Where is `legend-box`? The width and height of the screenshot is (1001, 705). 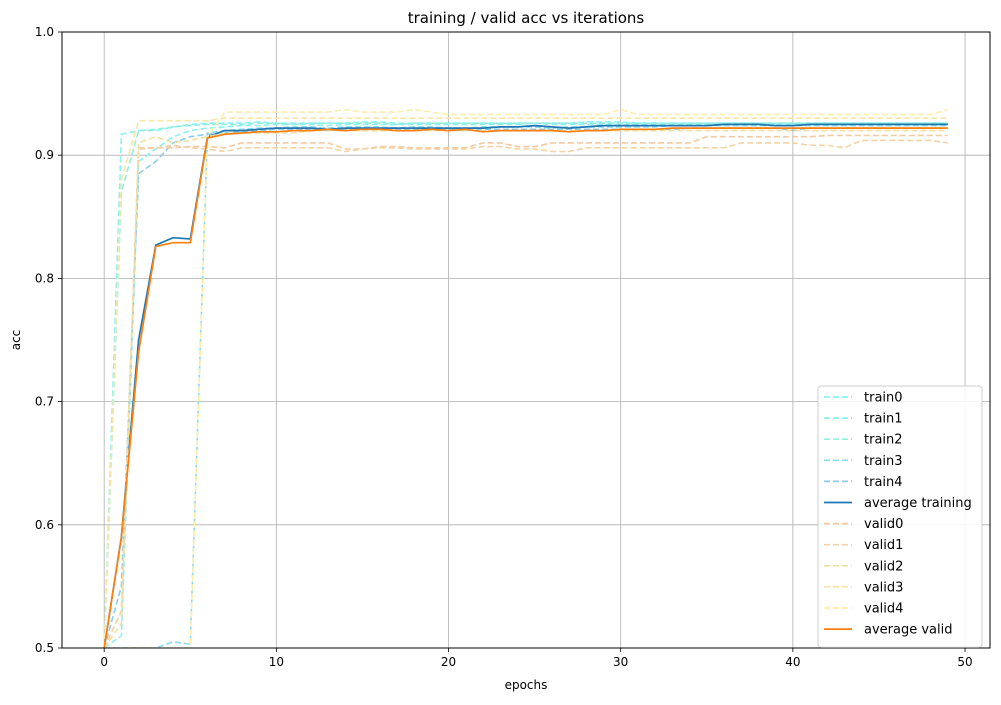 legend-box is located at coordinates (900, 516).